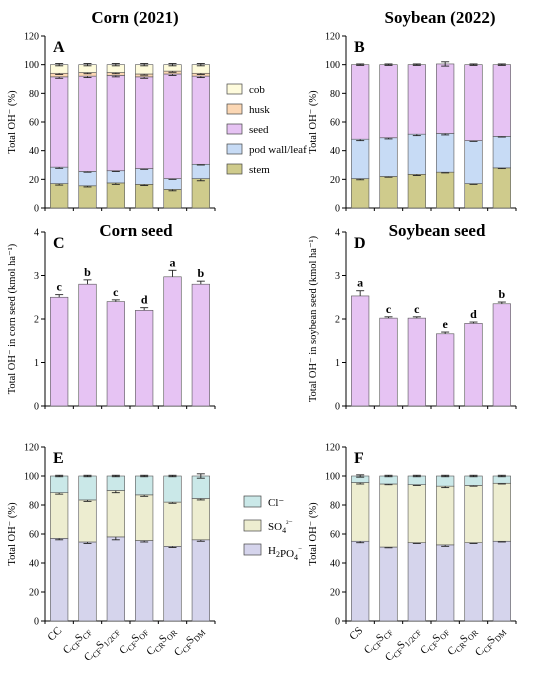 The image size is (550, 678). Describe the element at coordinates (54, 634) in the screenshot. I see `x-category-label: CC` at that location.